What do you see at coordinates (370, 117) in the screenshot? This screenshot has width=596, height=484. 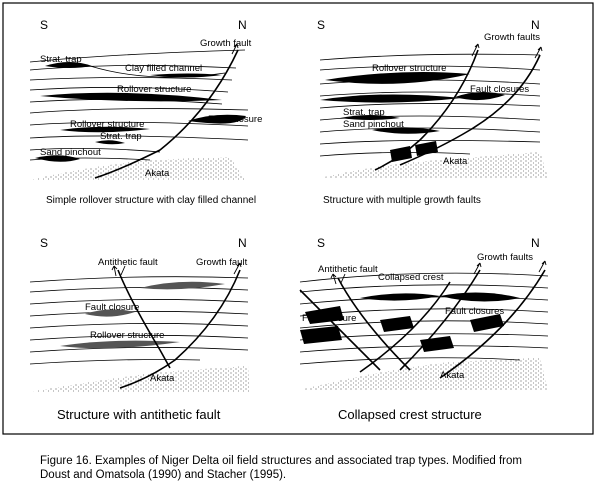 I see `strat-trap` at bounding box center [370, 117].